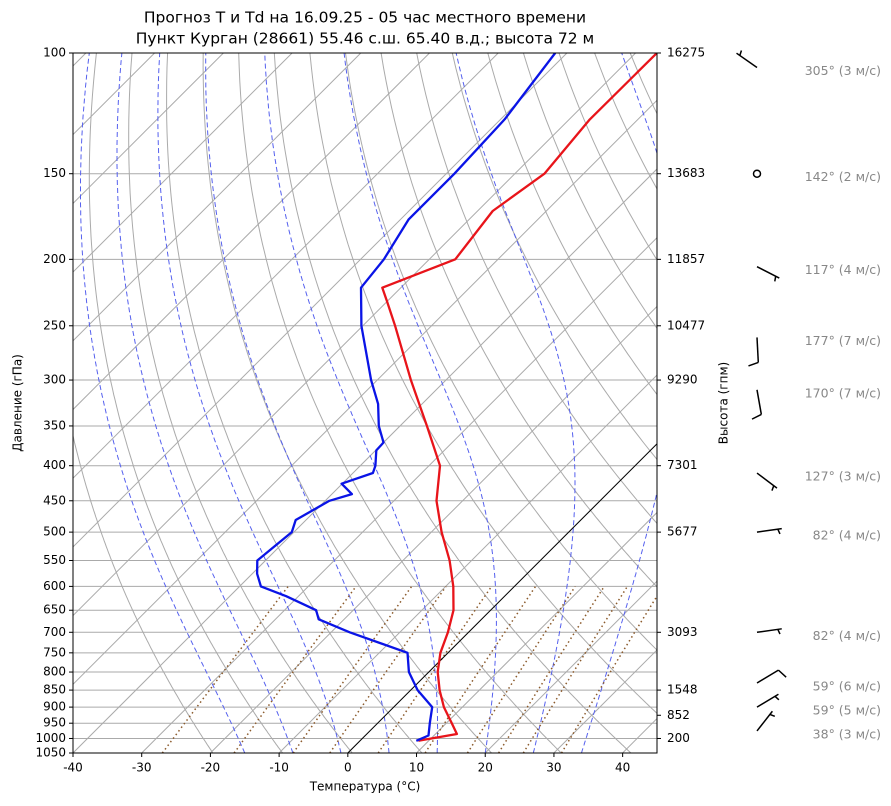 The image size is (891, 806). What do you see at coordinates (843, 269) in the screenshot?
I see `wind-label: 117° (4 м/с)` at bounding box center [843, 269].